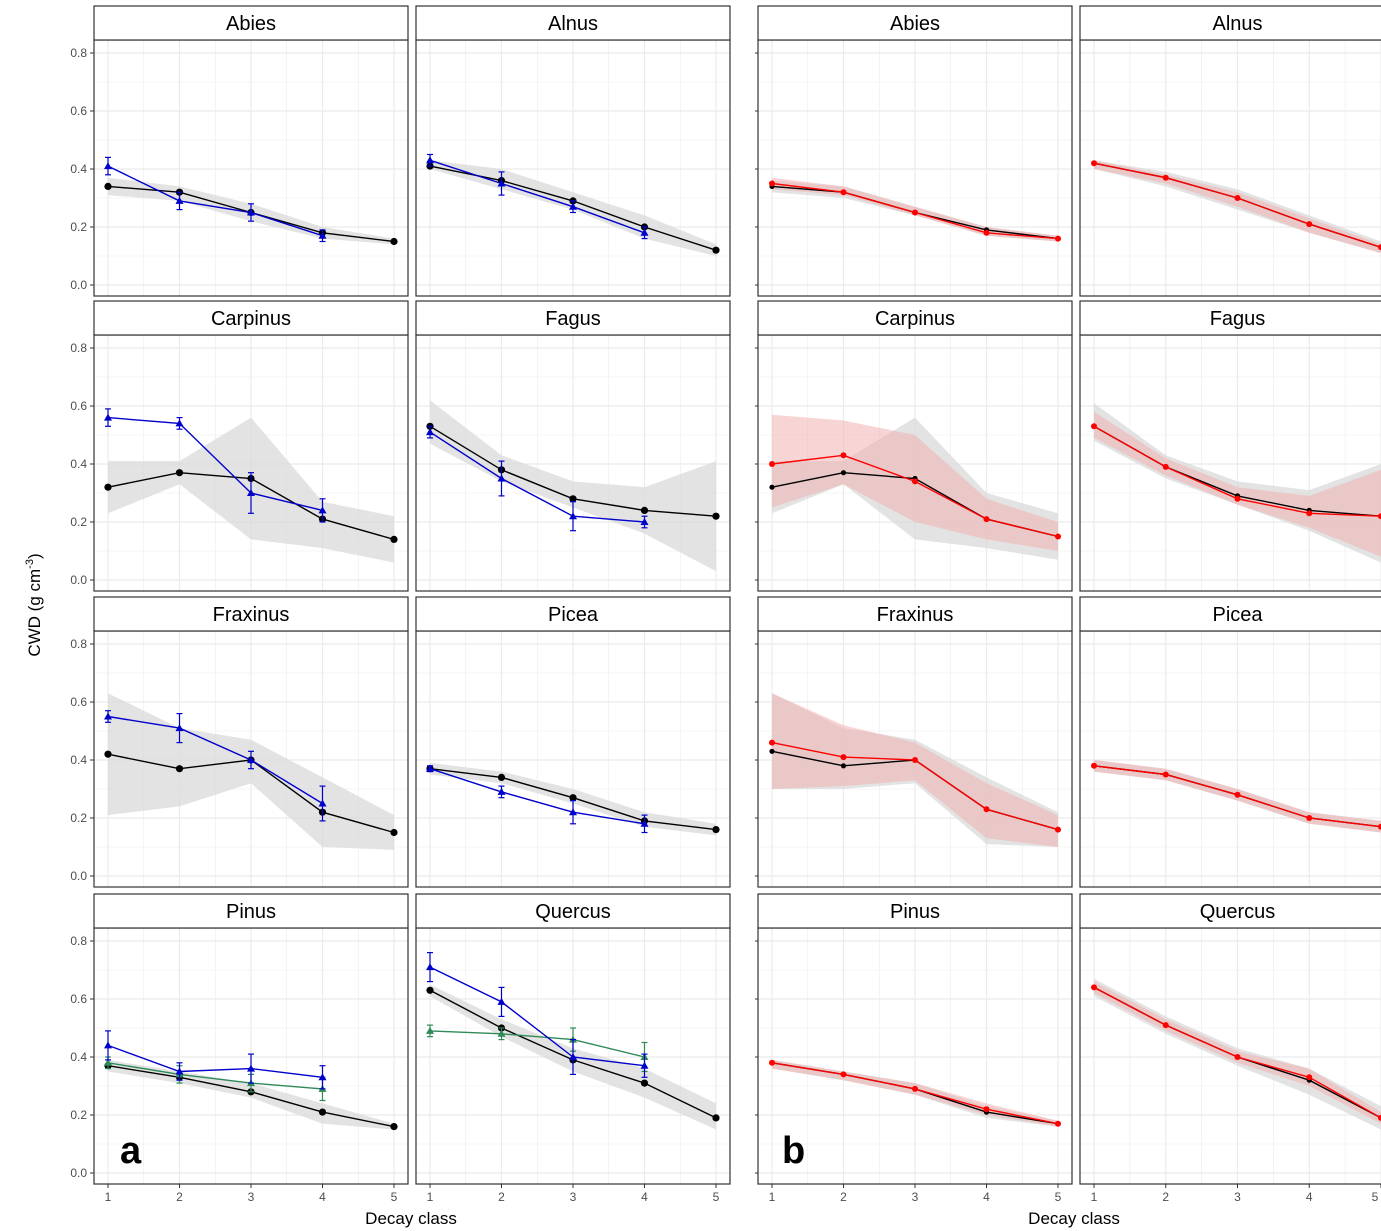 This screenshot has height=1231, width=1381. What do you see at coordinates (1230, 759) in the screenshot?
I see `plot-area-b-picea` at bounding box center [1230, 759].